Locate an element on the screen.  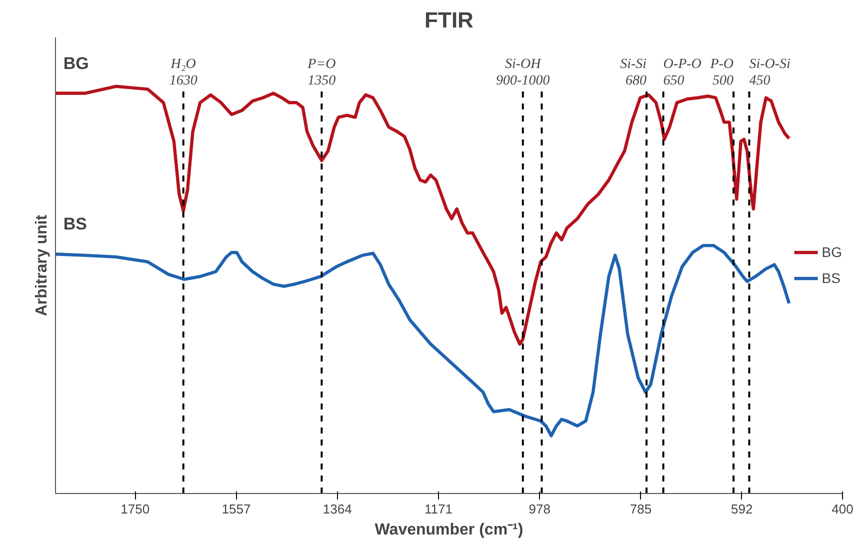
ref-line-label: H₂O 1630 is located at coordinates (183, 72).